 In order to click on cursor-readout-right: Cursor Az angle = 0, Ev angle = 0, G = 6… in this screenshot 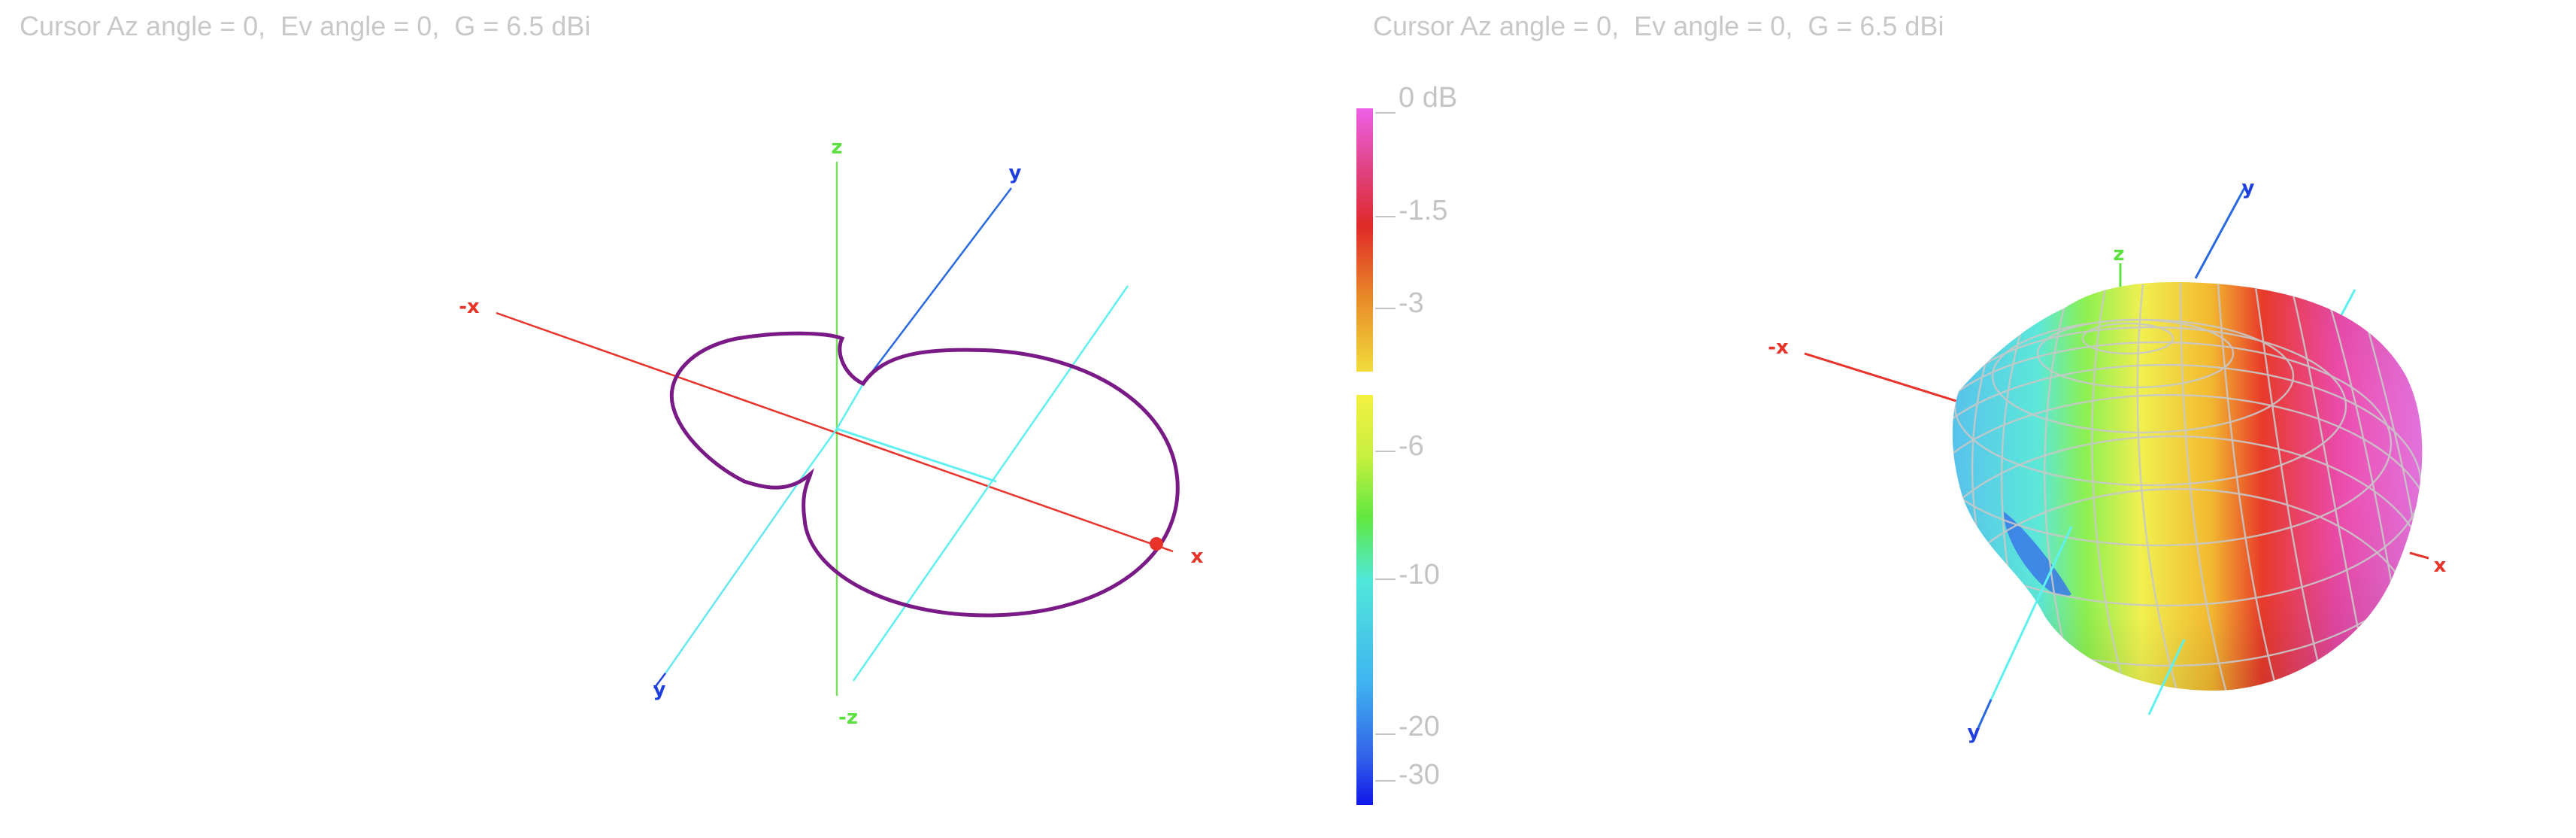, I will do `click(1658, 26)`.